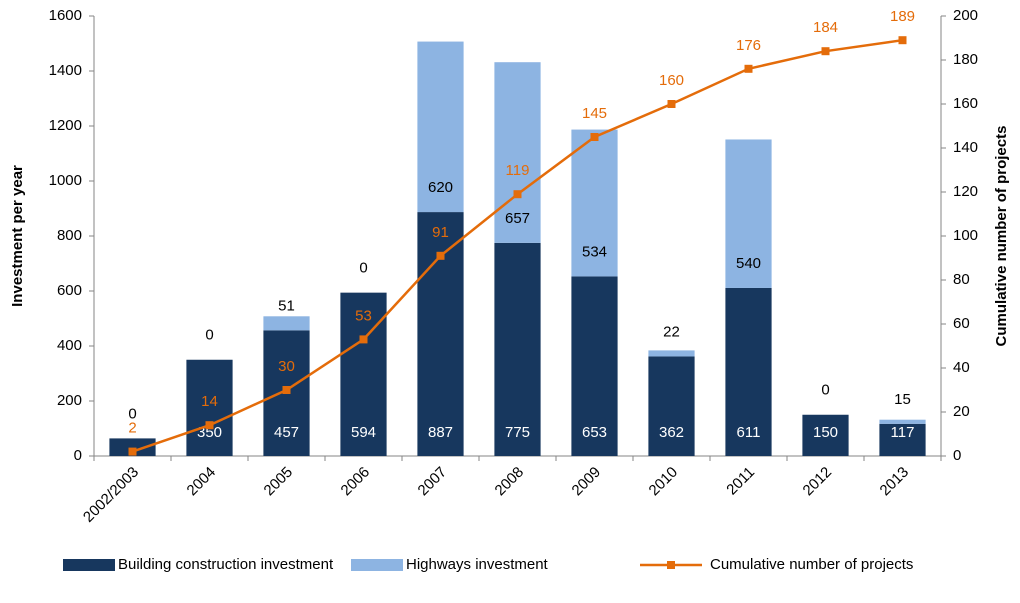  Describe the element at coordinates (69, 345) in the screenshot. I see `y-tick-label: 400` at that location.